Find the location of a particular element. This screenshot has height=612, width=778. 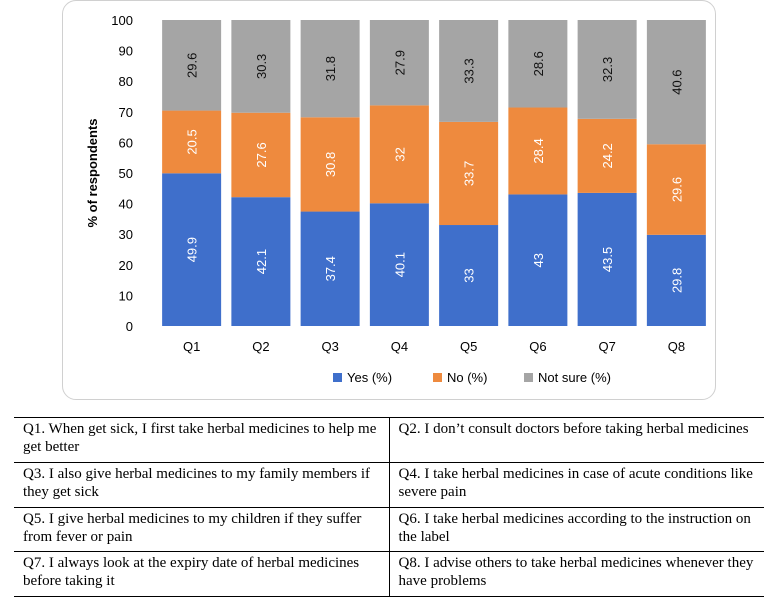

data-label: 31.8 is located at coordinates (330, 68).